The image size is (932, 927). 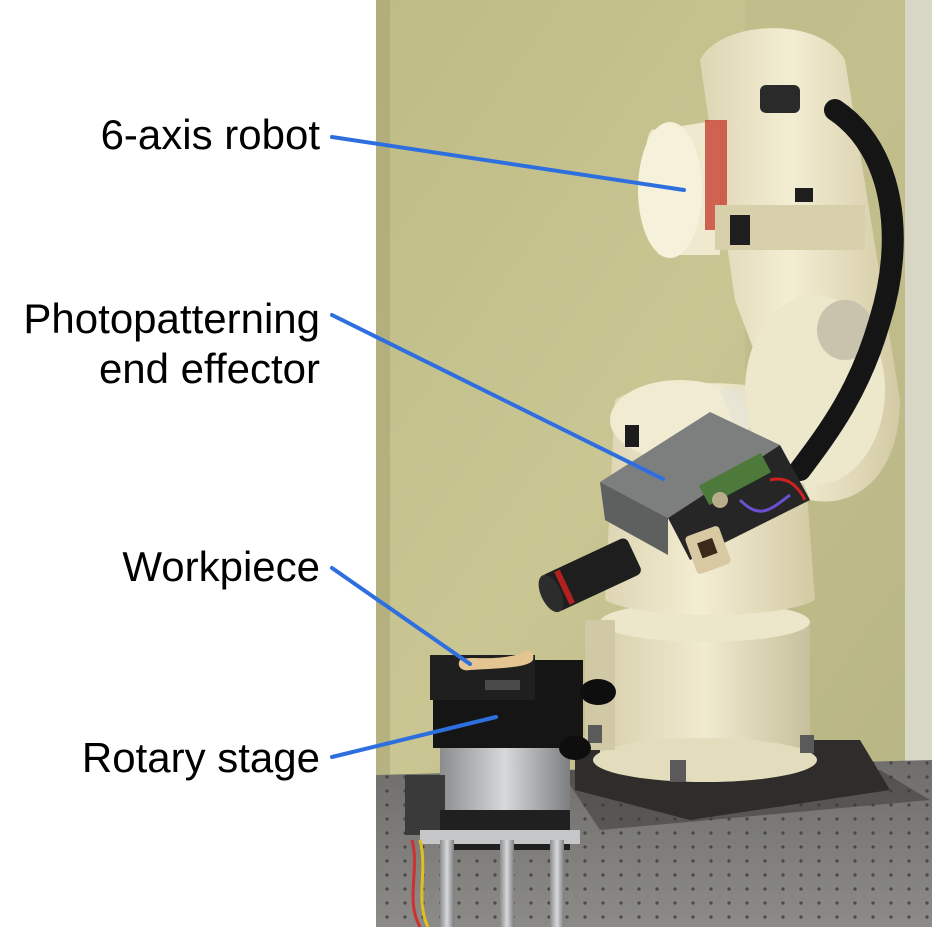 I want to click on label-workpiece-text: Workpiece, so click(x=221, y=566).